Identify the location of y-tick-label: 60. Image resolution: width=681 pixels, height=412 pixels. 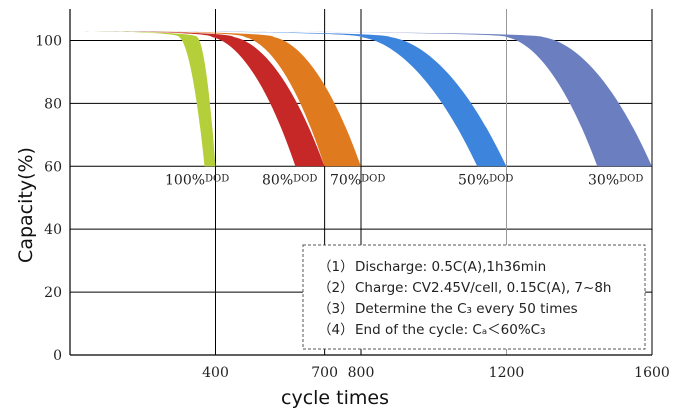
(53, 167).